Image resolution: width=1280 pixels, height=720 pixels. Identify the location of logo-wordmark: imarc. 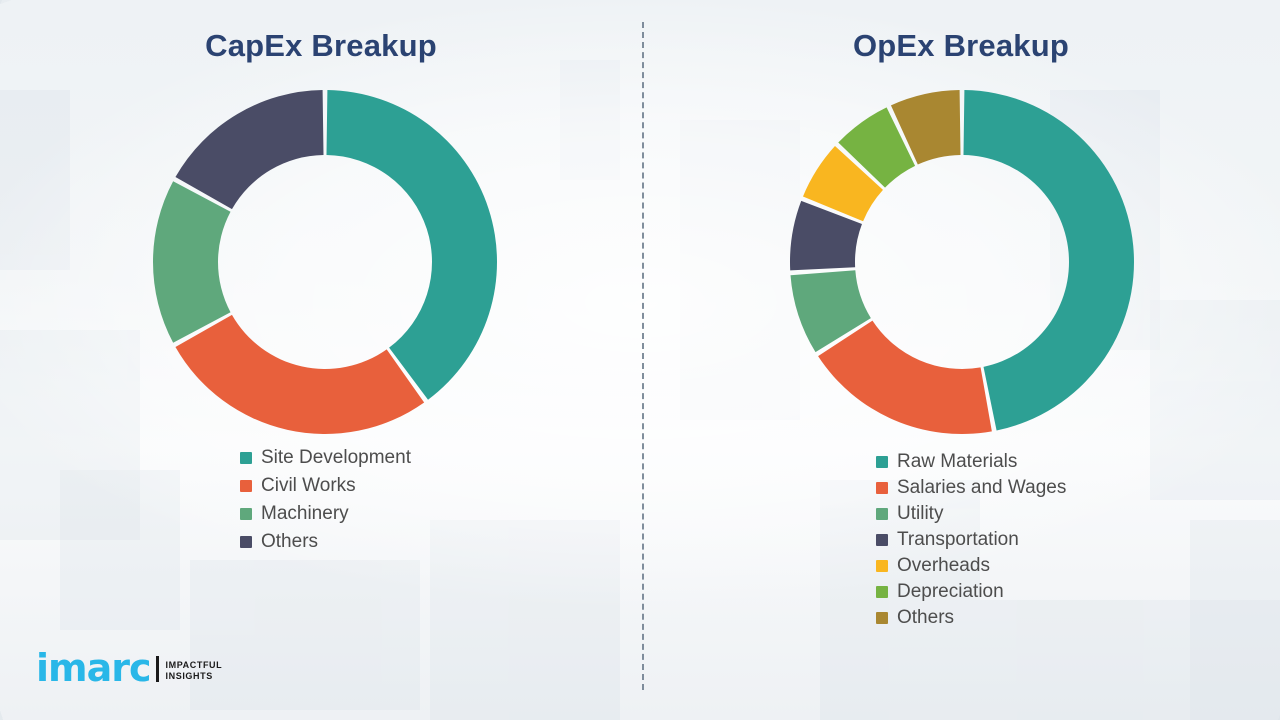
(94, 668).